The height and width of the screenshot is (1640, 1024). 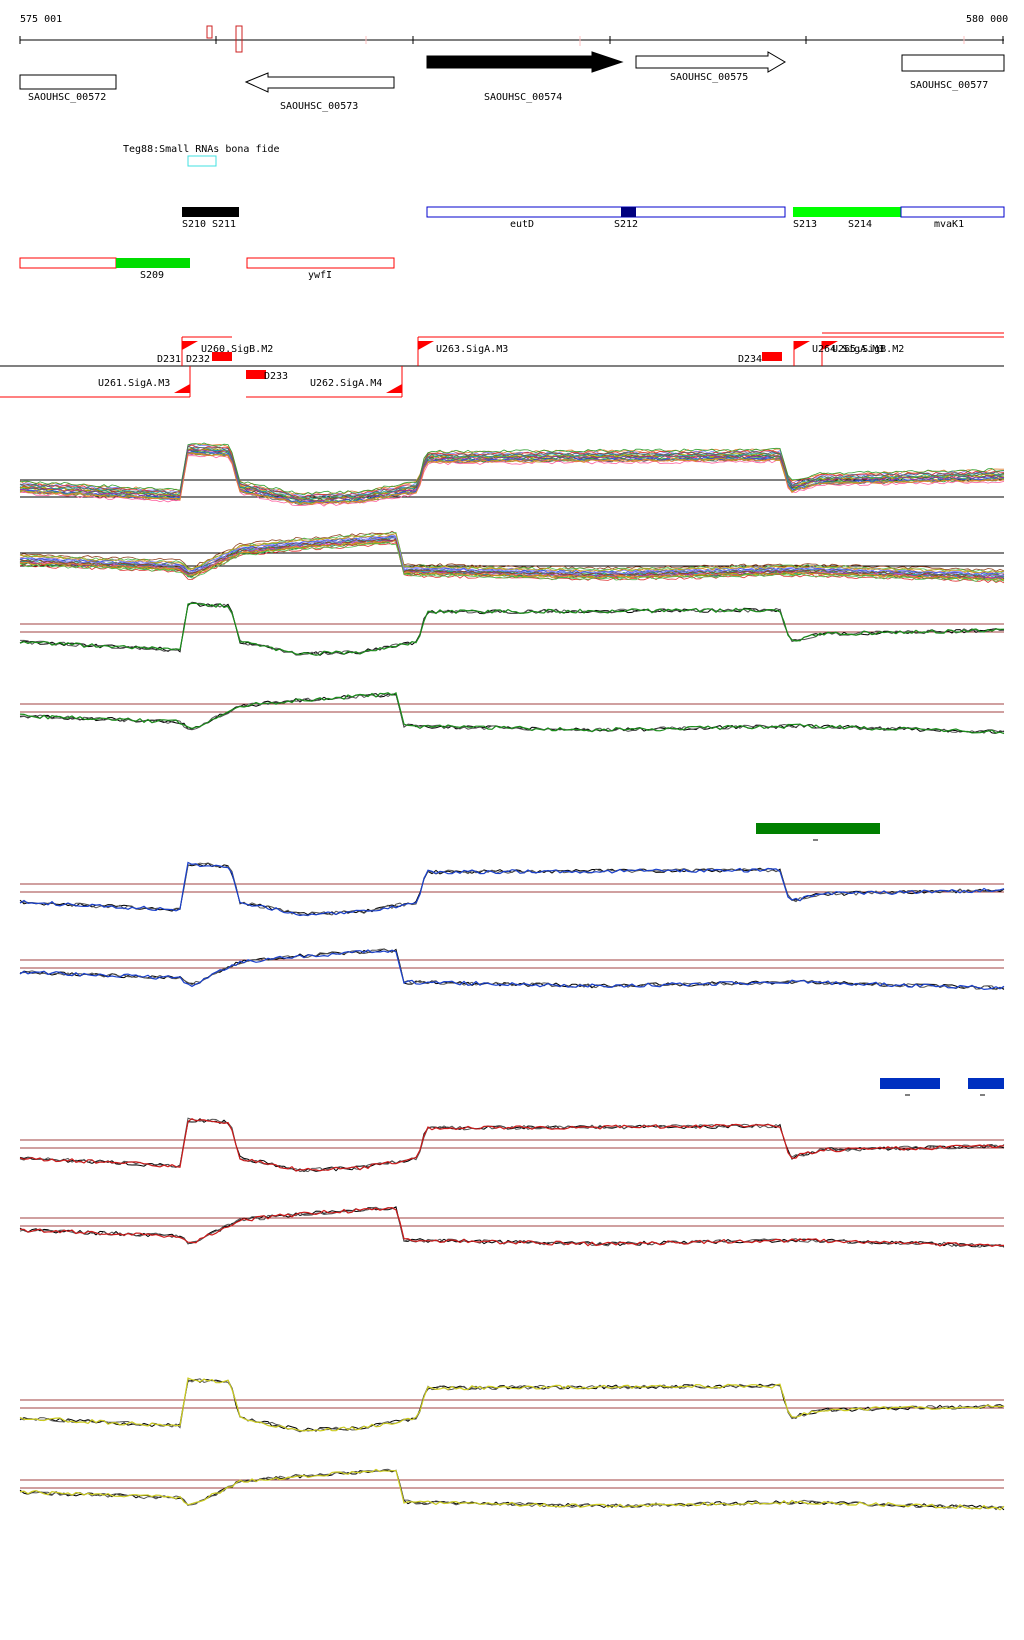 What do you see at coordinates (202, 161) in the screenshot?
I see `small-rna-feature` at bounding box center [202, 161].